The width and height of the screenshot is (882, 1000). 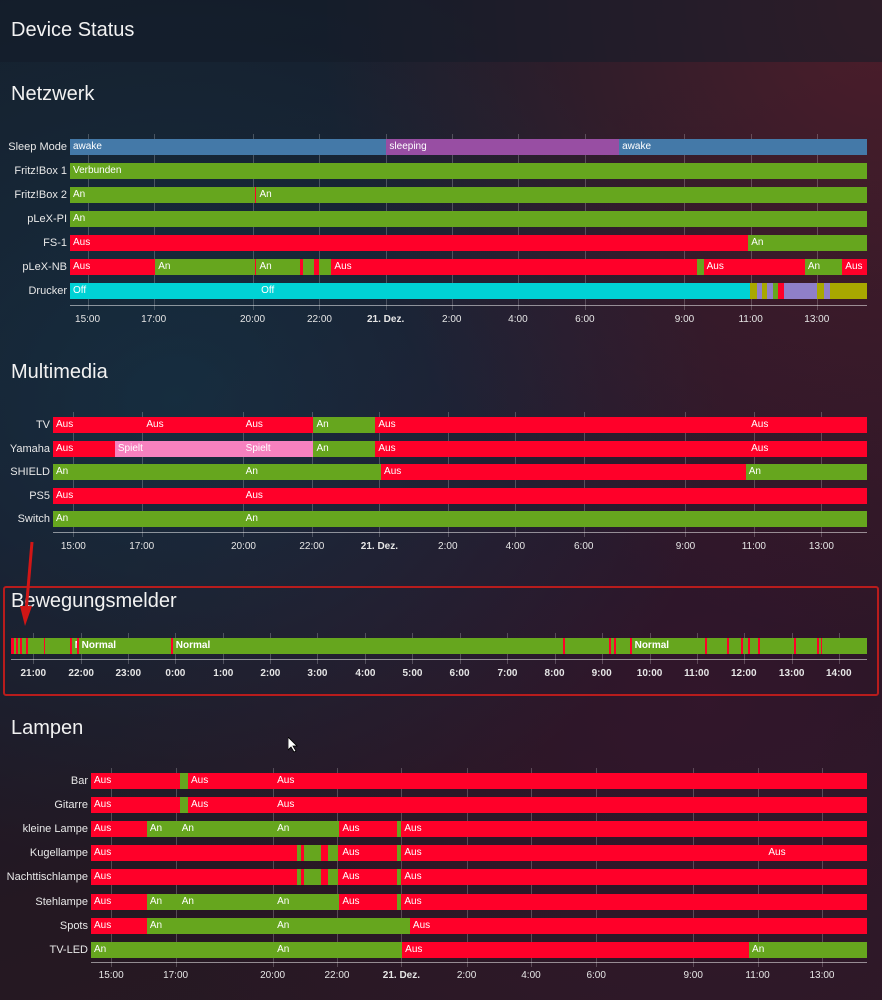 What do you see at coordinates (468, 171) in the screenshot?
I see `timeline-segment: Verbunden` at bounding box center [468, 171].